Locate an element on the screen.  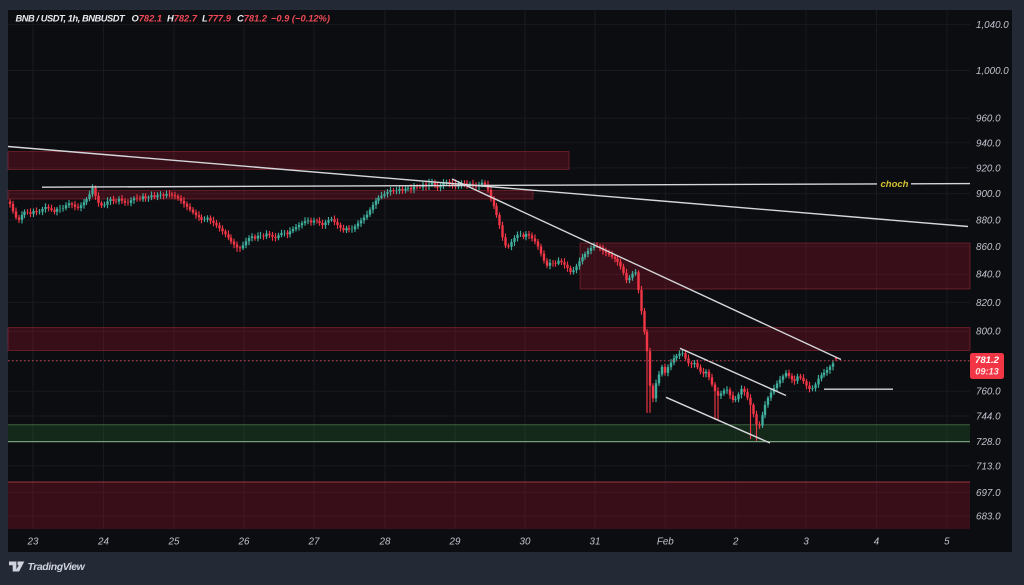
svg-text: 28 is located at coordinates (385, 542).